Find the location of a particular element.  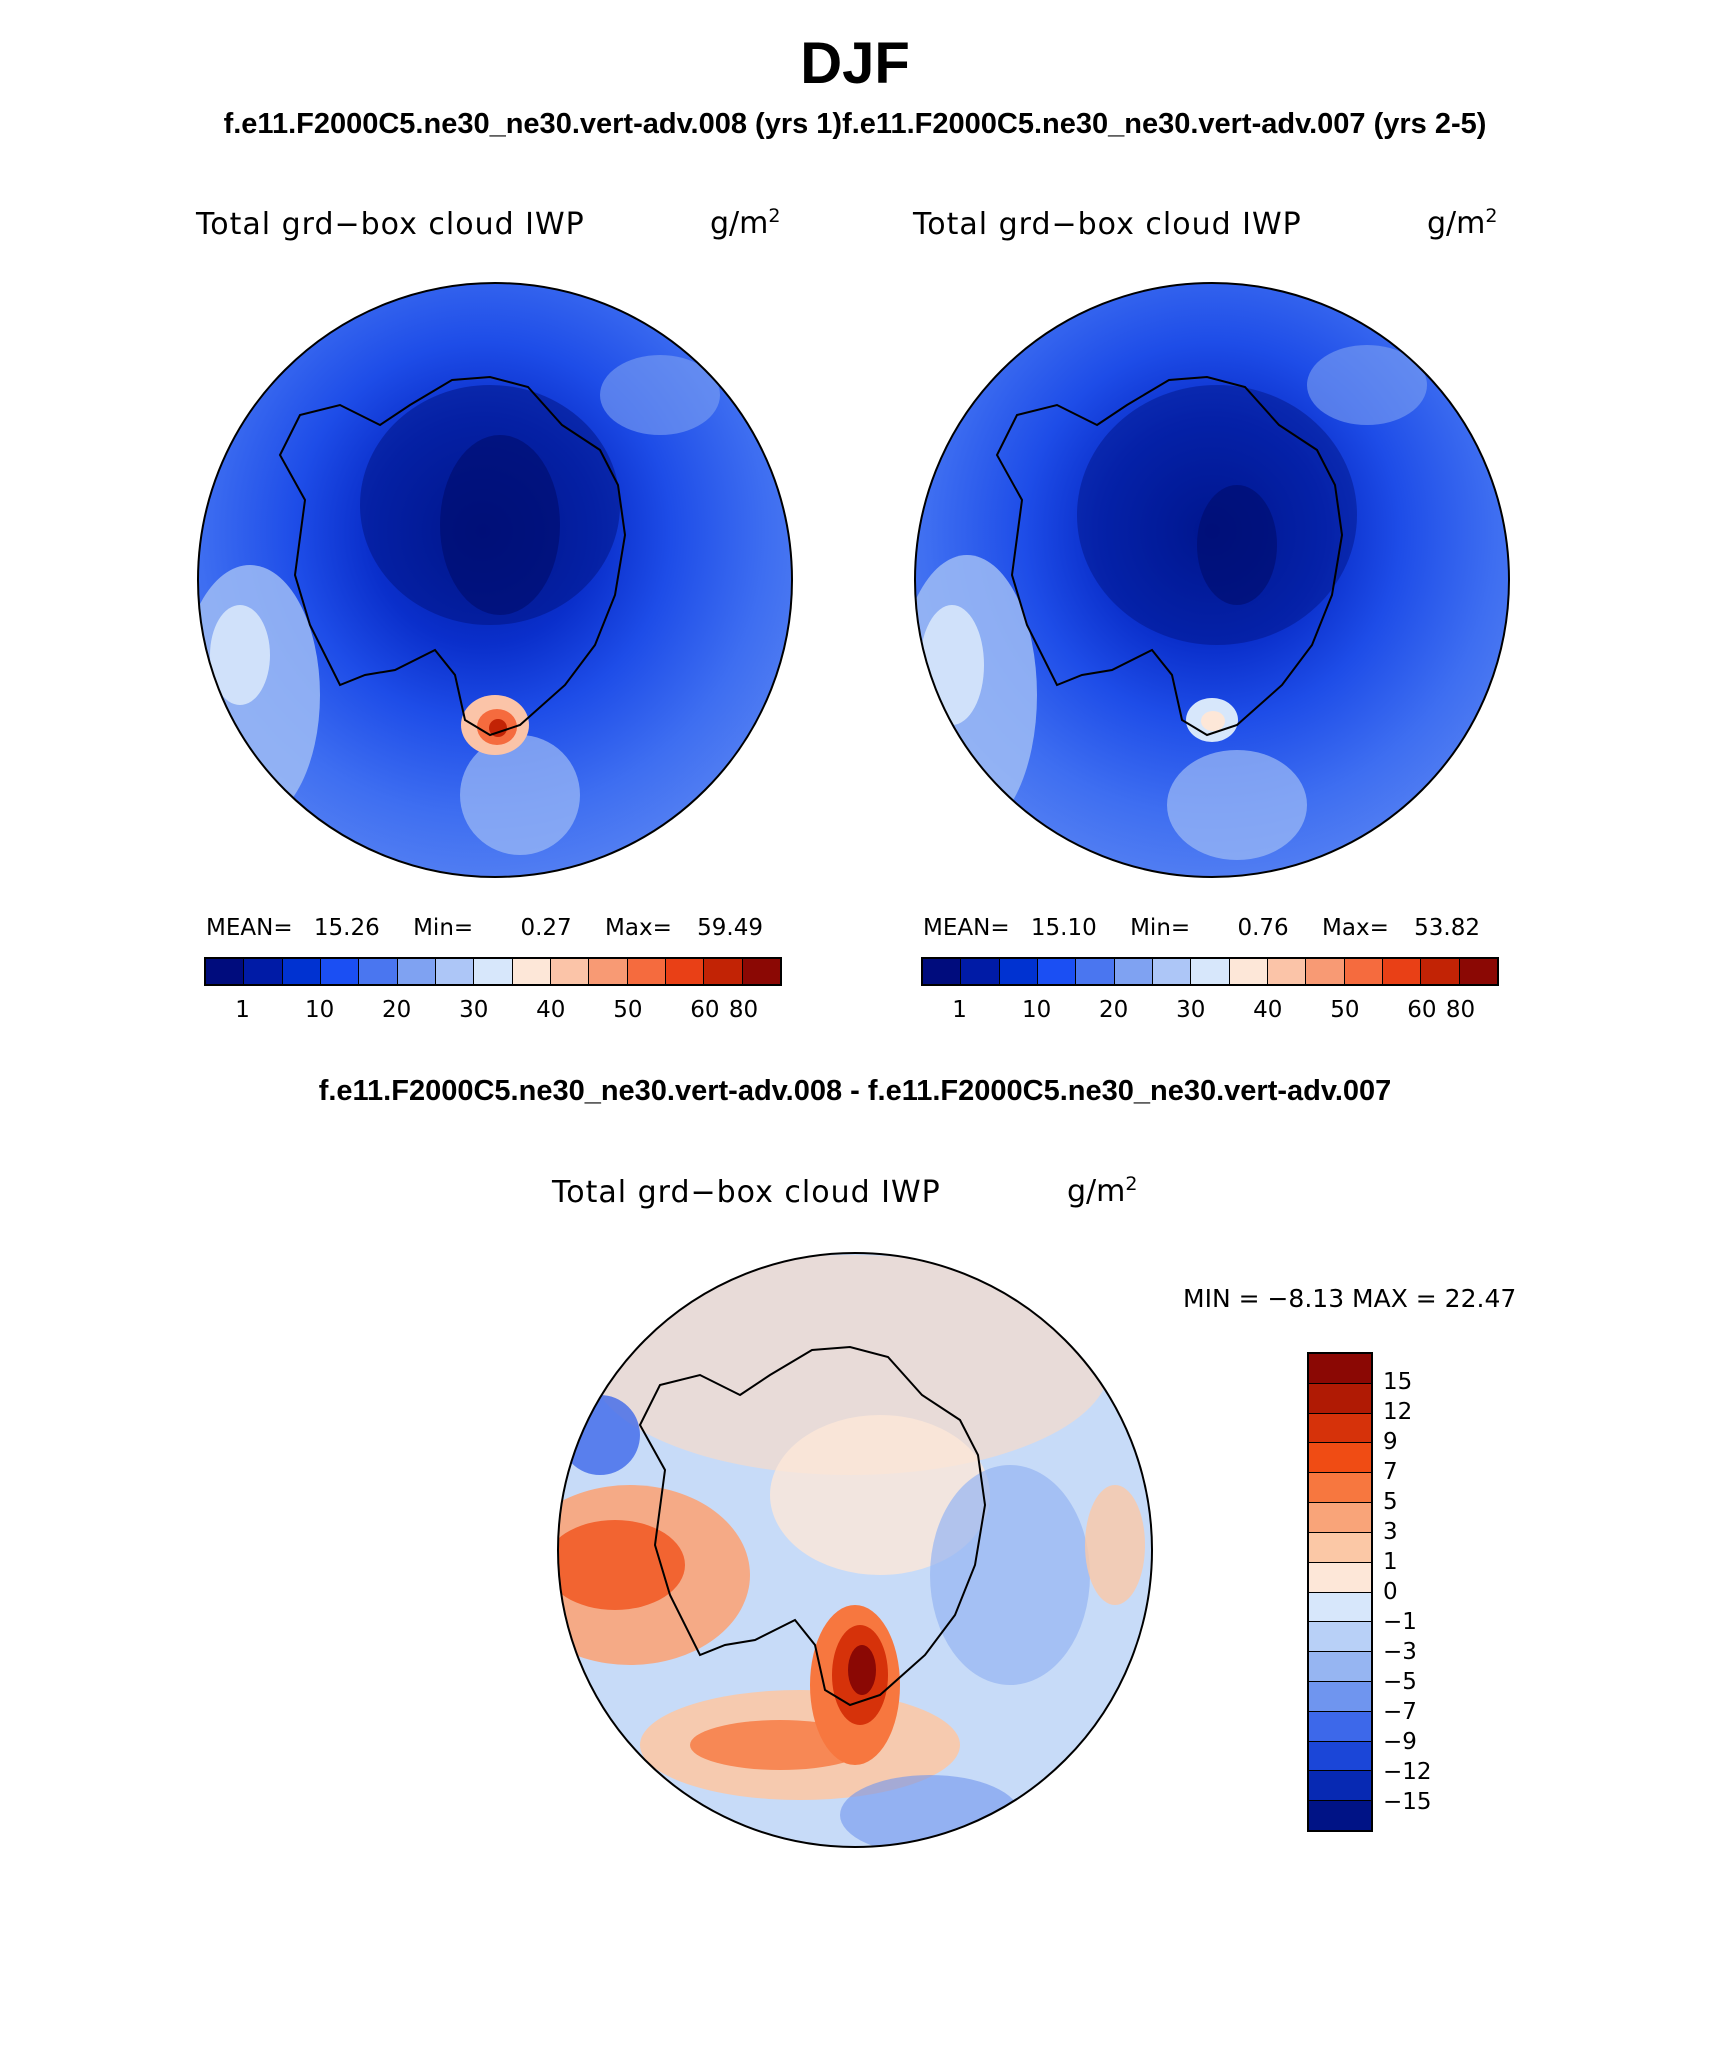

panel1-unit: g/m2 is located at coordinates (745, 223).